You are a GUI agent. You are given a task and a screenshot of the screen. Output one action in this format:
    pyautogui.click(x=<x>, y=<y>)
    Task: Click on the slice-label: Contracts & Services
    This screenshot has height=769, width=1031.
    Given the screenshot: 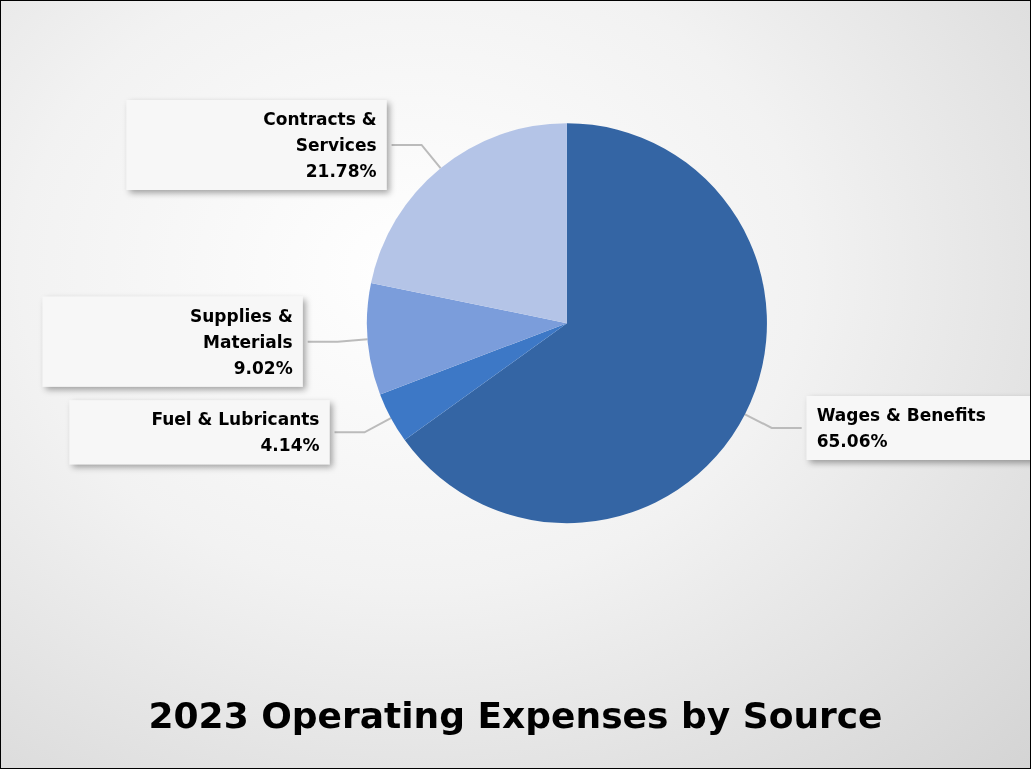 What is the action you would take?
    pyautogui.click(x=320, y=131)
    